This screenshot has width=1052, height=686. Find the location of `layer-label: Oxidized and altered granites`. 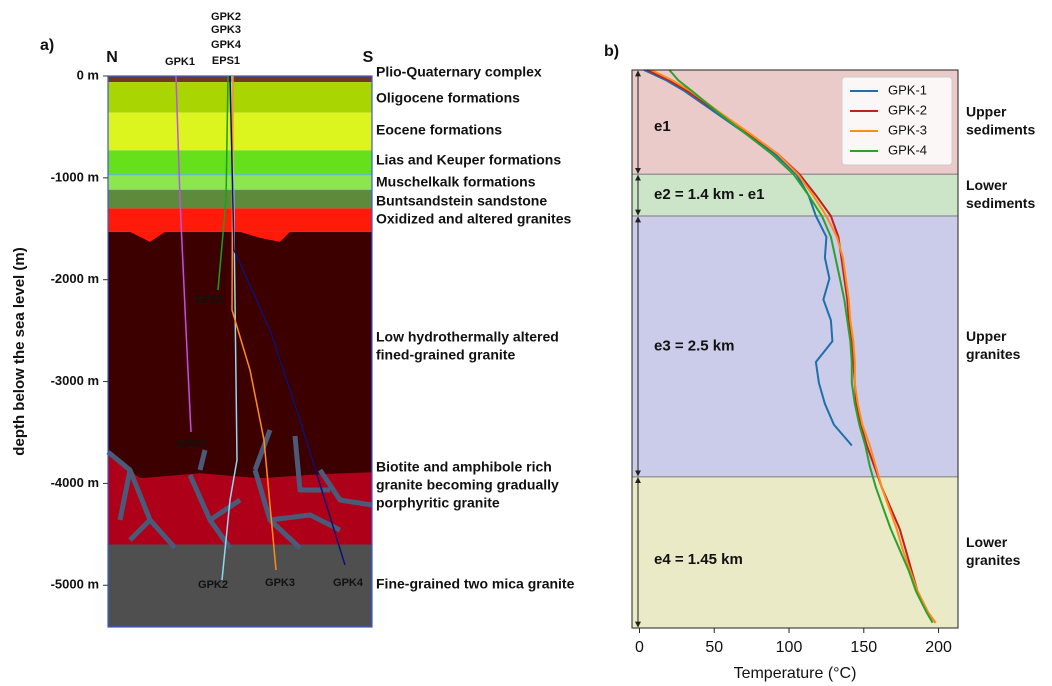

layer-label: Oxidized and altered granites is located at coordinates (473, 219).